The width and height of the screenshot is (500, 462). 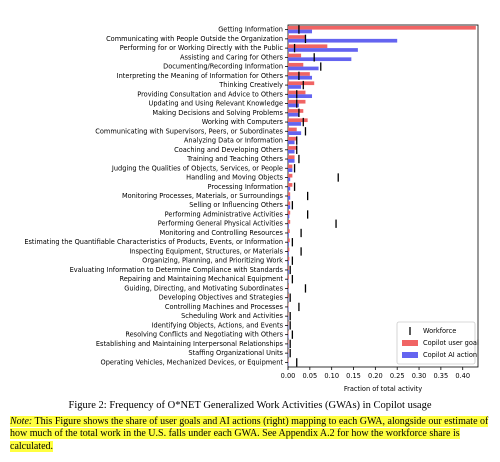 I want to click on x-tick-label: 0.25, so click(x=397, y=376).